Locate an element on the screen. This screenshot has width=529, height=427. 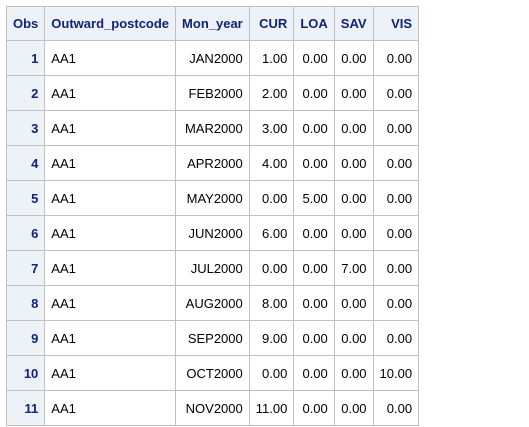
cell-obs: 7 is located at coordinates (26, 268).